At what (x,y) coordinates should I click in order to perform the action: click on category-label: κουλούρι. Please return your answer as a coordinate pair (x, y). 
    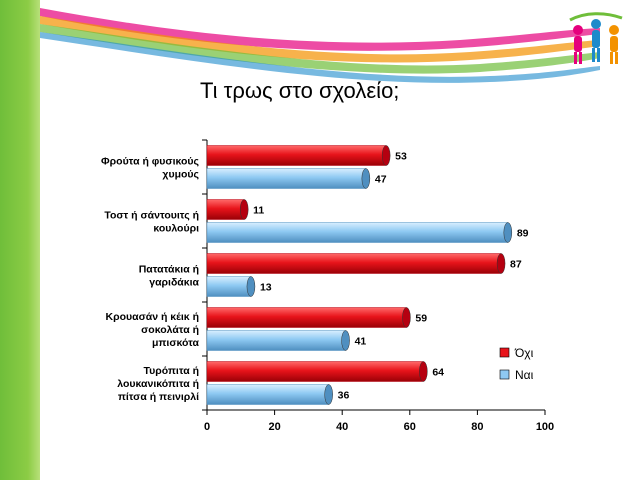
    Looking at the image, I should click on (176, 229).